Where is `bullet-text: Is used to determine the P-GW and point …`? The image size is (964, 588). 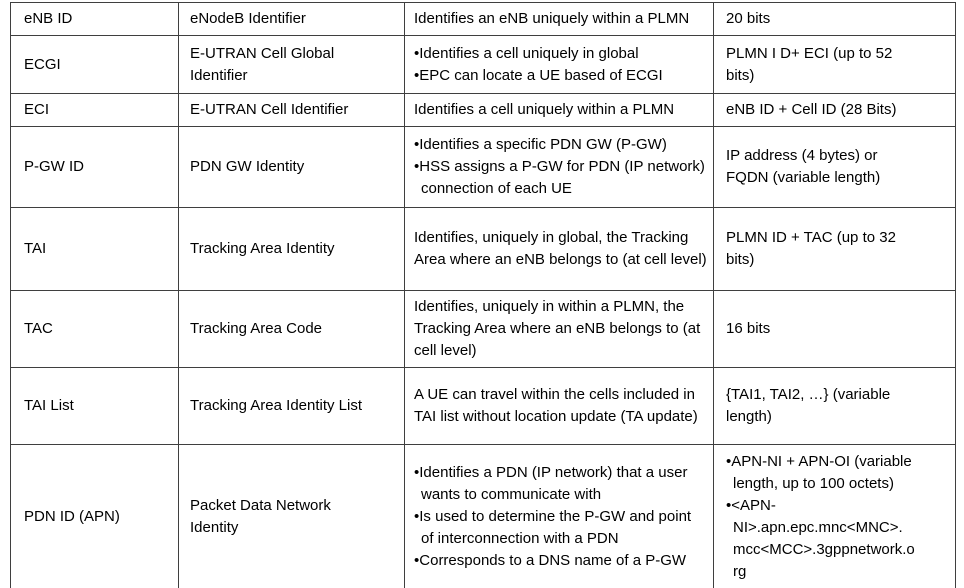
bullet-text: Is used to determine the P-GW and point … is located at coordinates (555, 527).